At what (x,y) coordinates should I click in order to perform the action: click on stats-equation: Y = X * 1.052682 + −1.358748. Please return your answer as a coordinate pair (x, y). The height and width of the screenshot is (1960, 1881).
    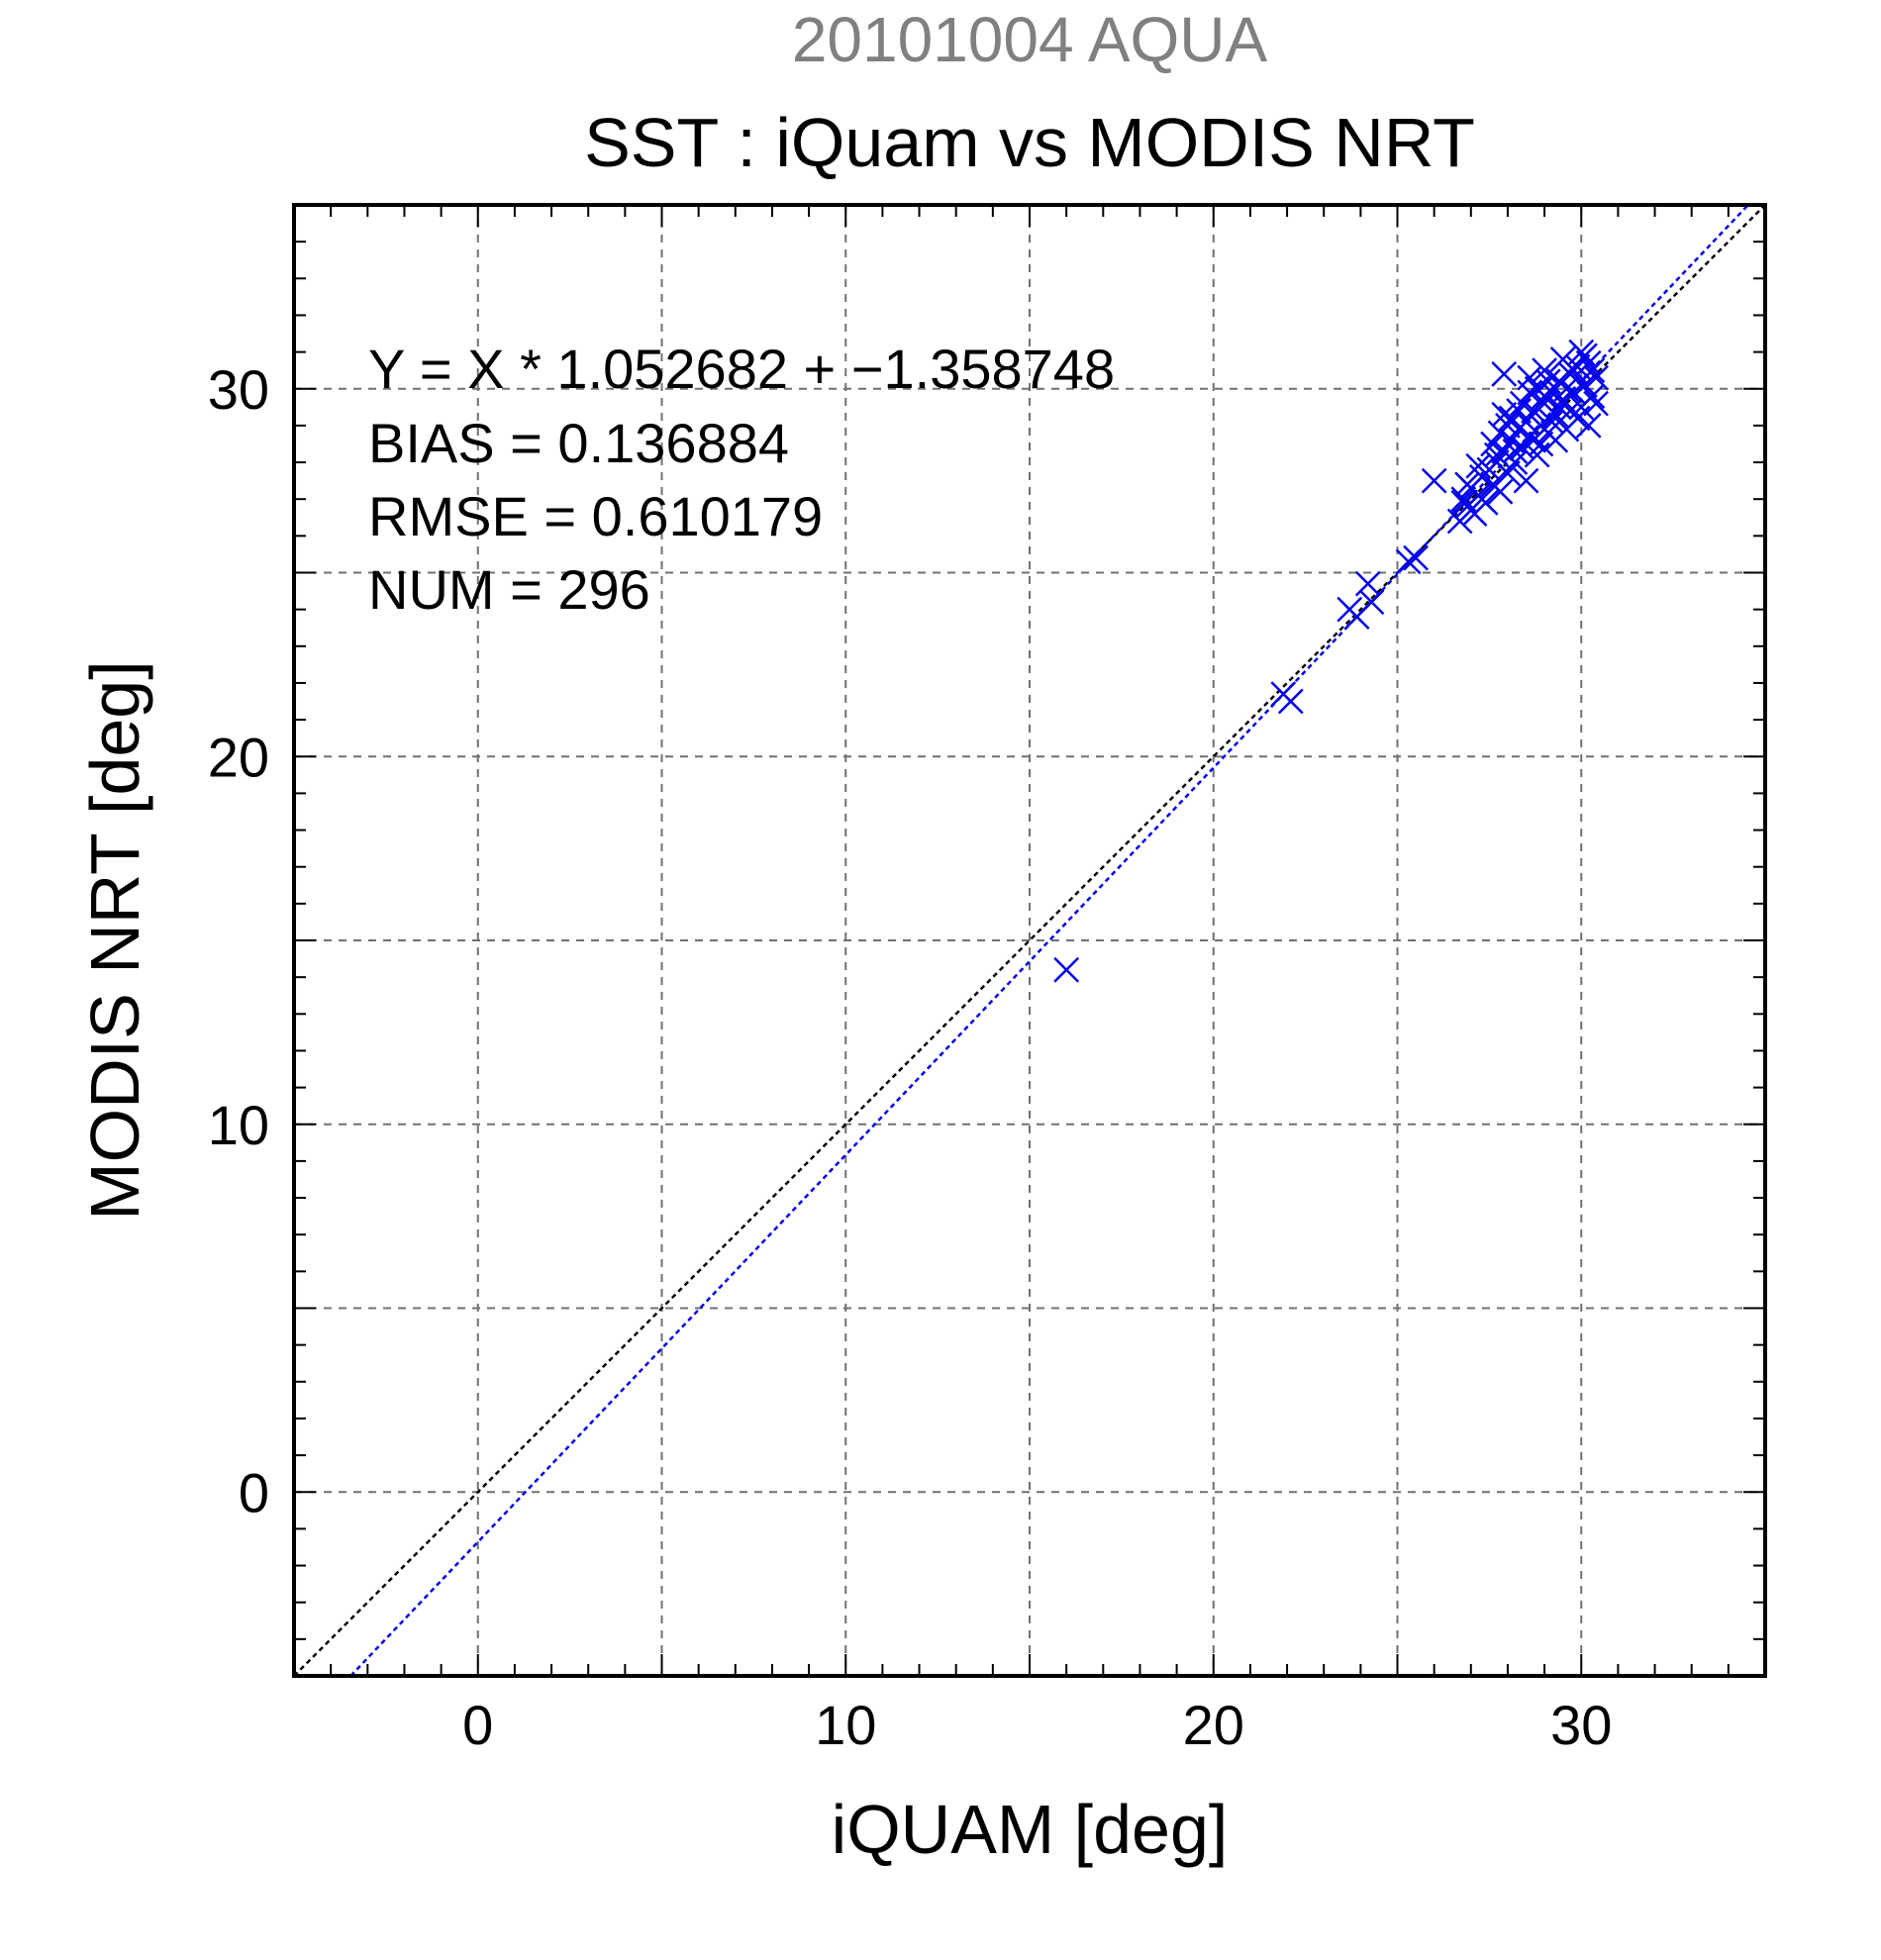
    Looking at the image, I should click on (742, 369).